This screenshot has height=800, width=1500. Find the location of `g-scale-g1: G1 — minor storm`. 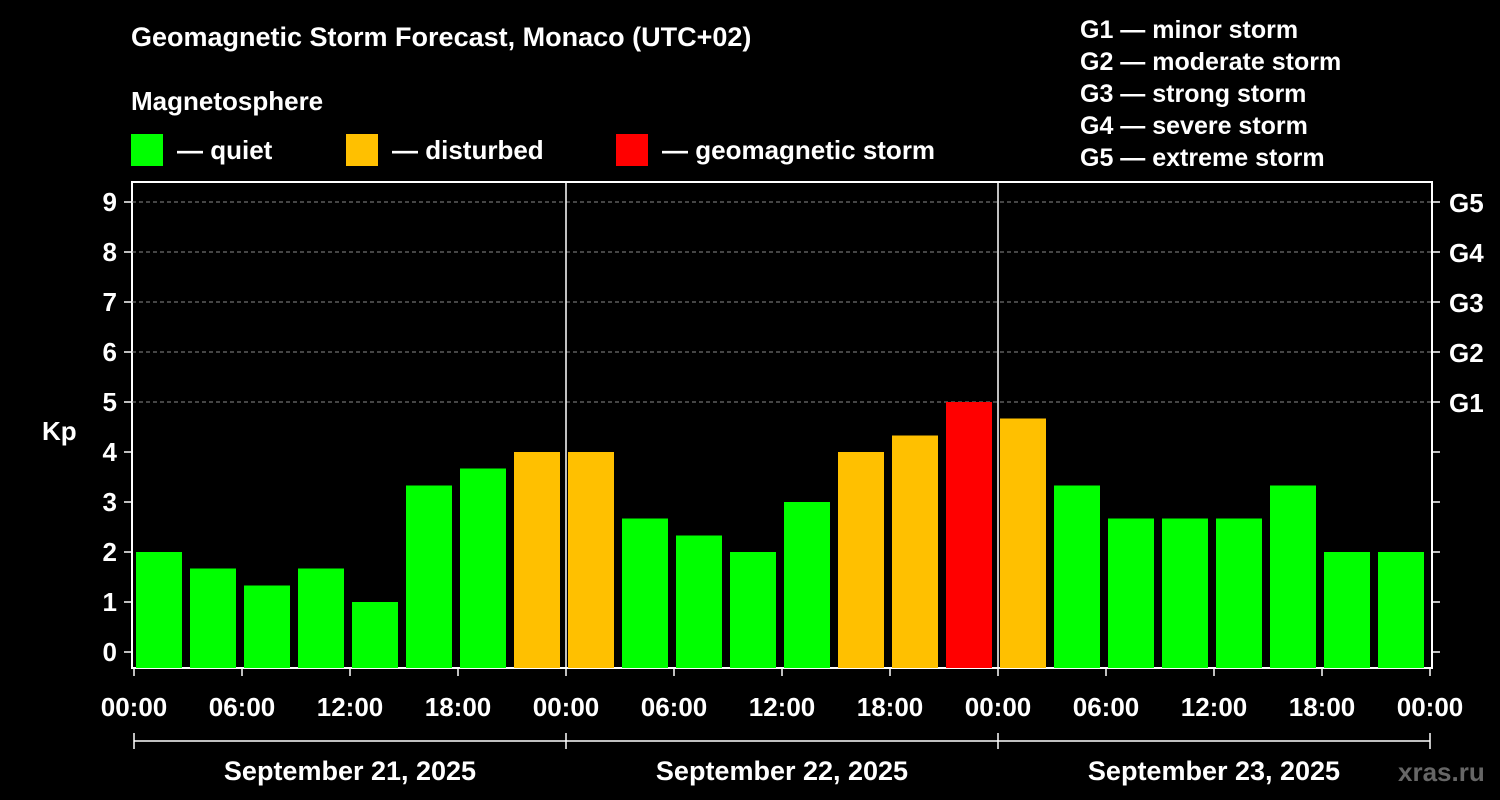

g-scale-g1: G1 — minor storm is located at coordinates (1189, 30).